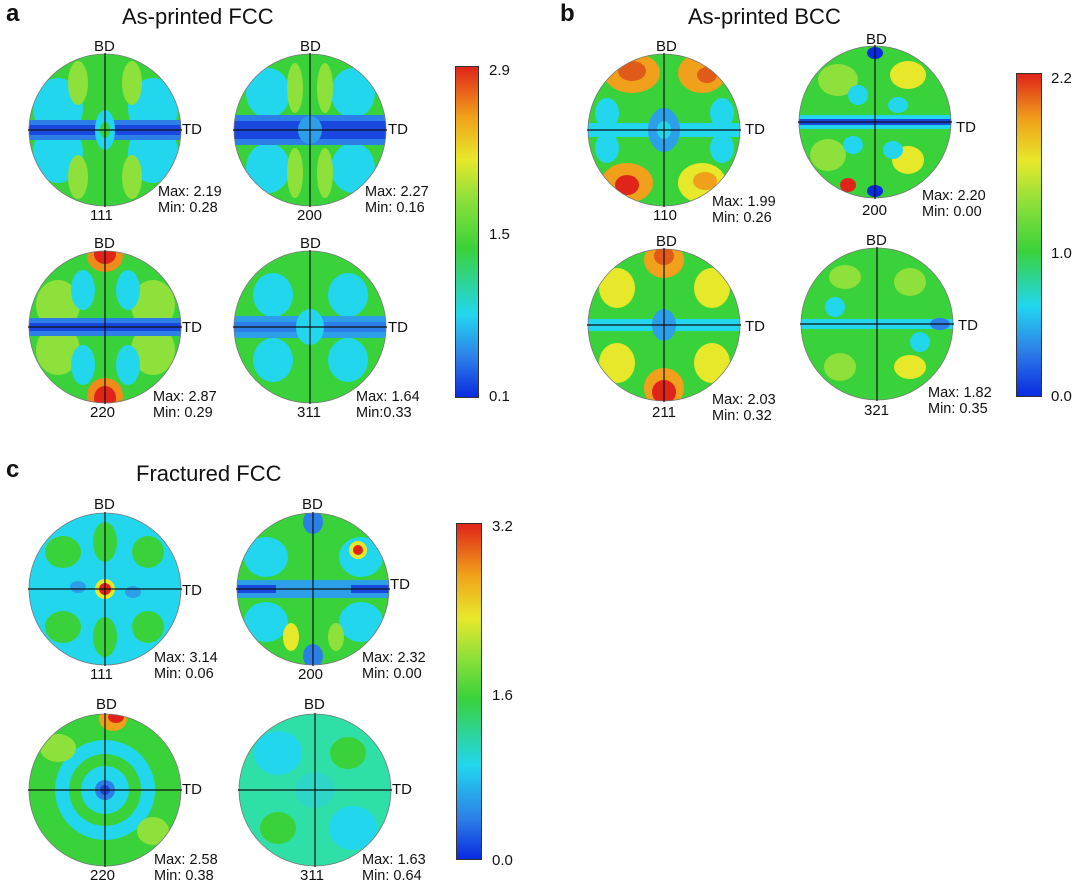 This screenshot has width=1080, height=884. Describe the element at coordinates (742, 416) in the screenshot. I see `min-value: Min: 0.32` at that location.